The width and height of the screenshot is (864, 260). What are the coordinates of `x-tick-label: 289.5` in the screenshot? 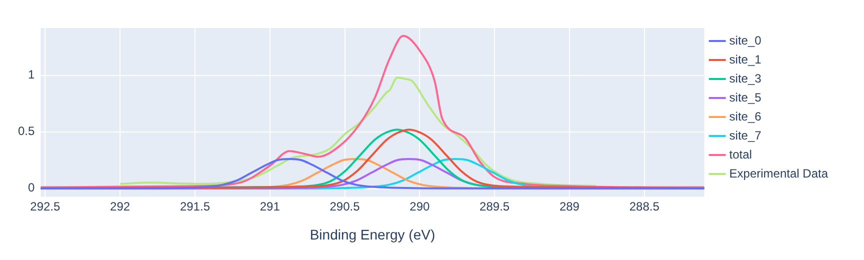 It's located at (495, 206).